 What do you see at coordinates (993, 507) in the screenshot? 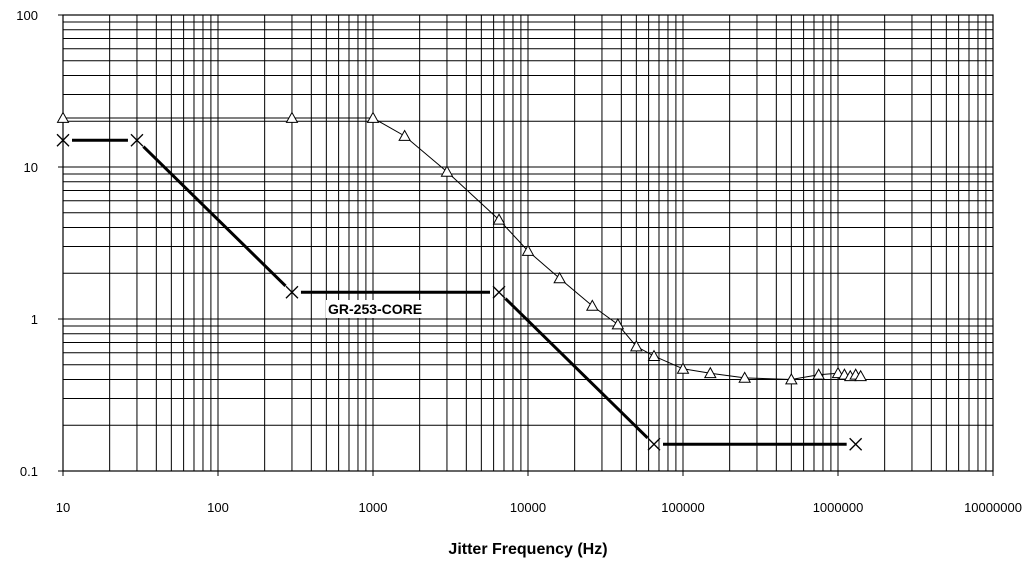
I see `x-tick-label: 10000000` at bounding box center [993, 507].